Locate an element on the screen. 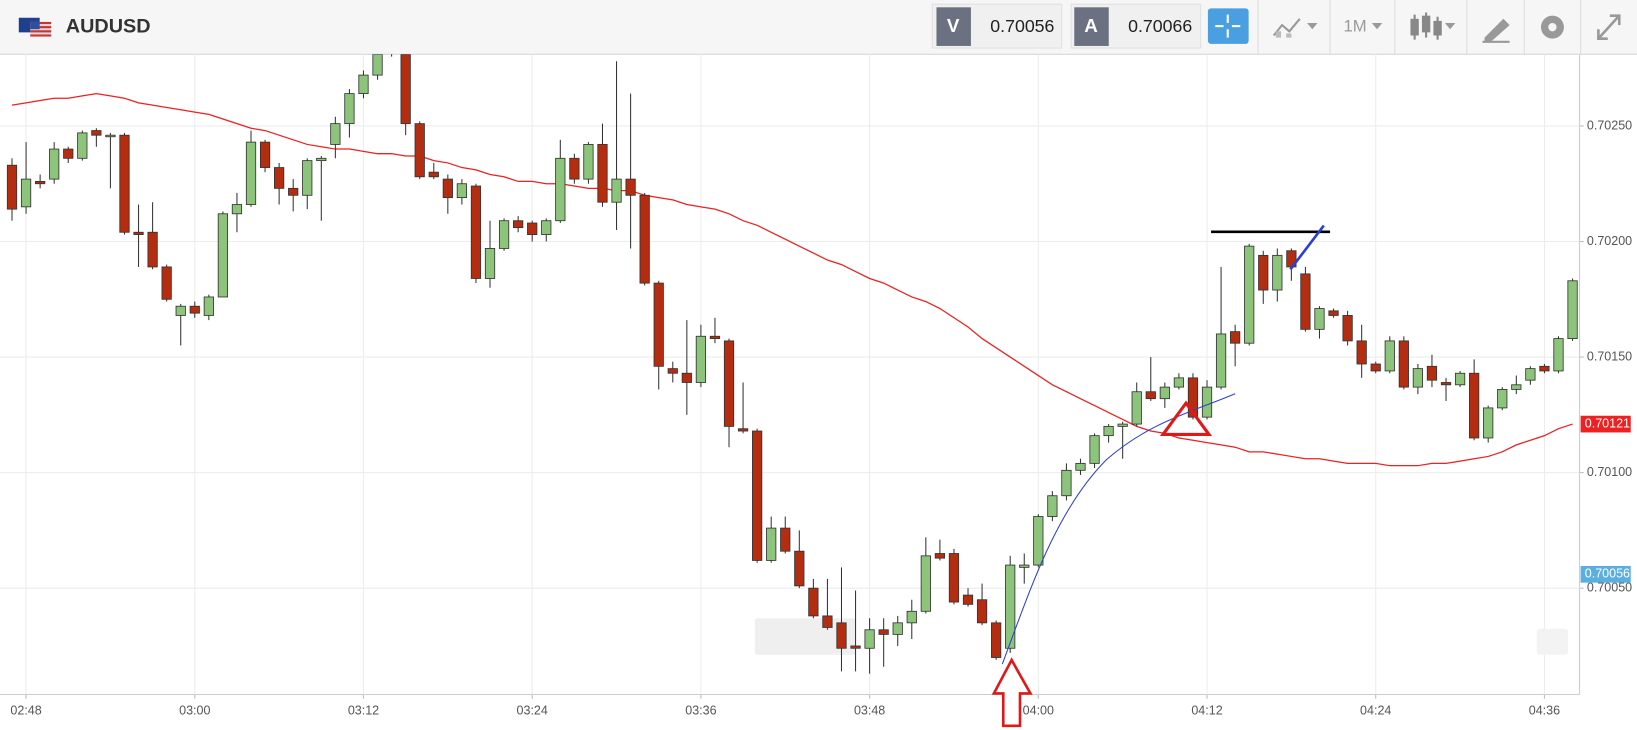  crosshair-button is located at coordinates (1228, 26).